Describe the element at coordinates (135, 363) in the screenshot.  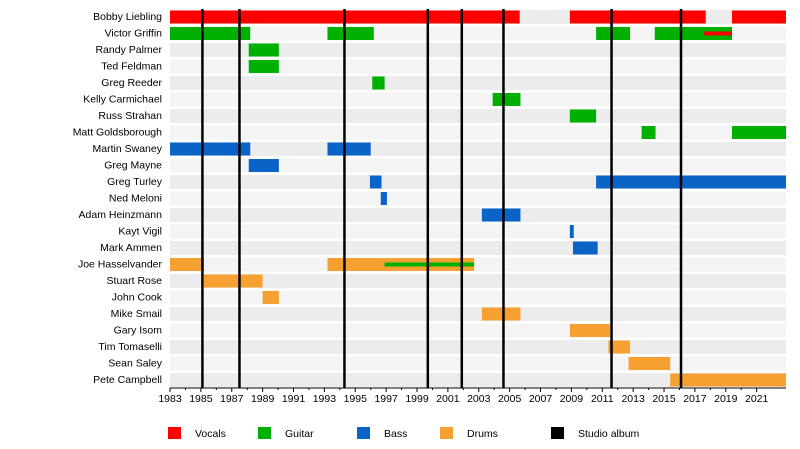
I see `member-label: Sean Saley` at that location.